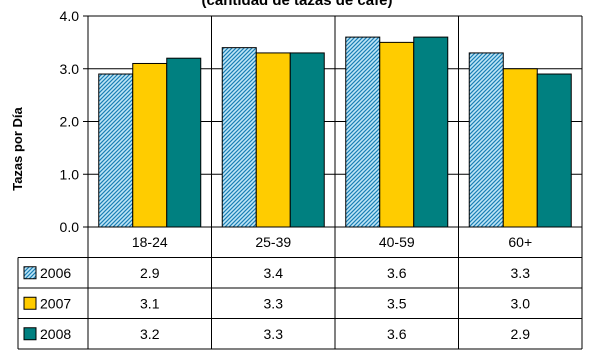  Describe the element at coordinates (150, 334) in the screenshot. I see `data-label: 3.2` at that location.